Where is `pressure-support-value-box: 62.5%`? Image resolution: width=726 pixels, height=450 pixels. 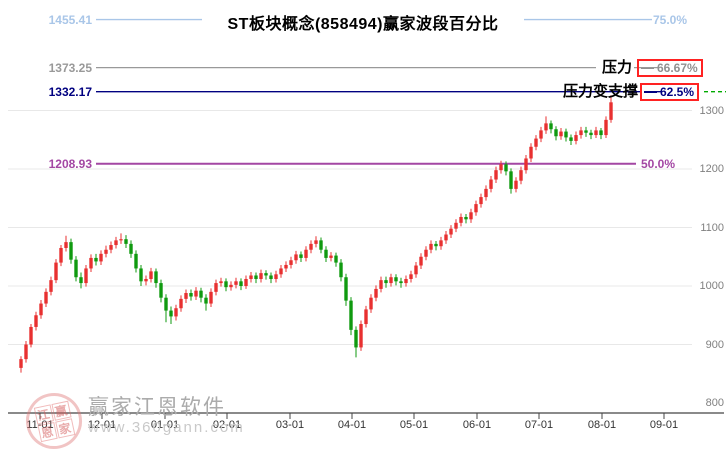 pressure-support-value-box: 62.5% is located at coordinates (670, 92).